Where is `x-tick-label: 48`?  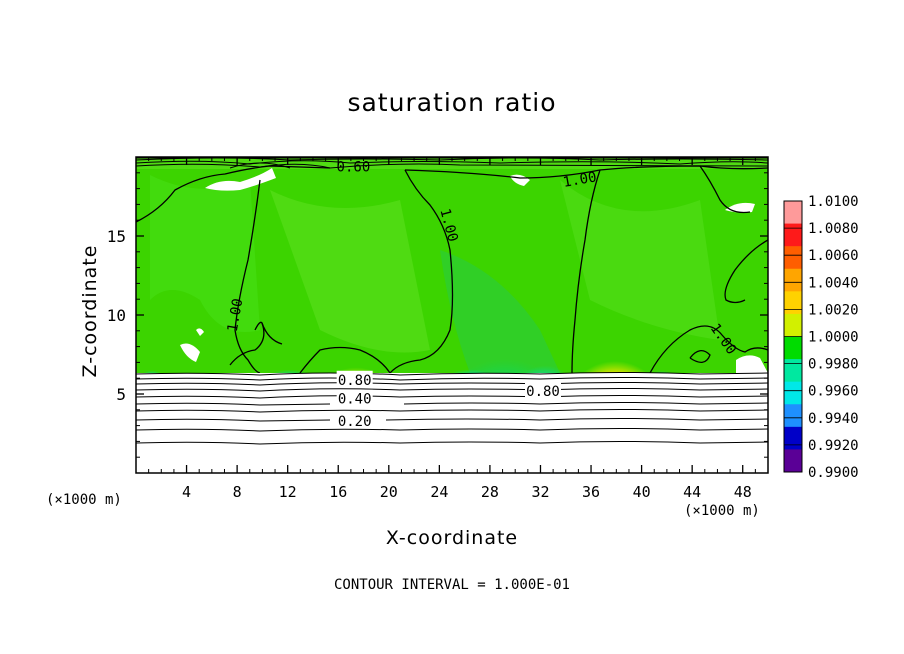
x-tick-label: 48 is located at coordinates (743, 492).